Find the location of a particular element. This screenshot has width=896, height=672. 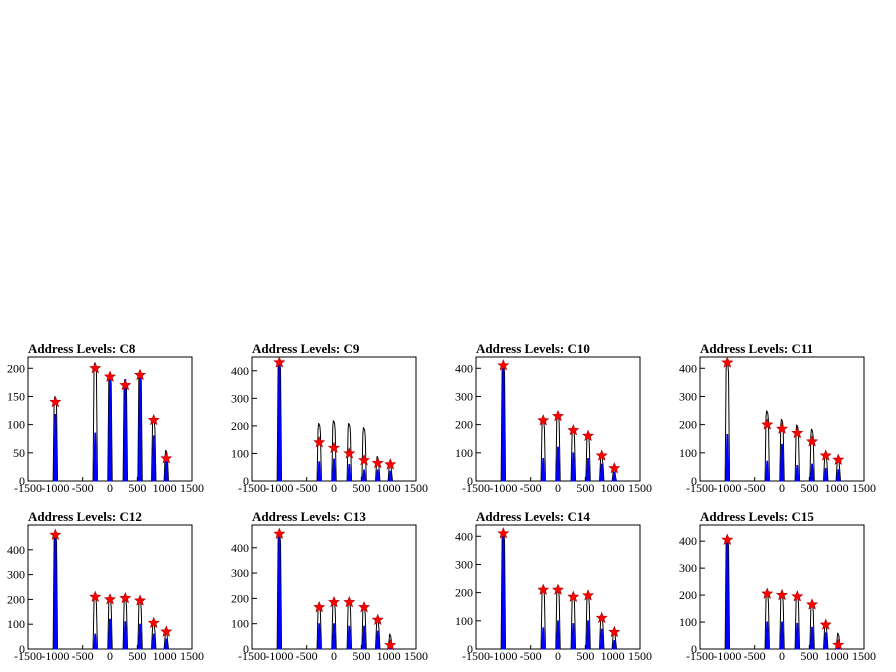

chart-title: Address Levels: C13 is located at coordinates (309, 516).